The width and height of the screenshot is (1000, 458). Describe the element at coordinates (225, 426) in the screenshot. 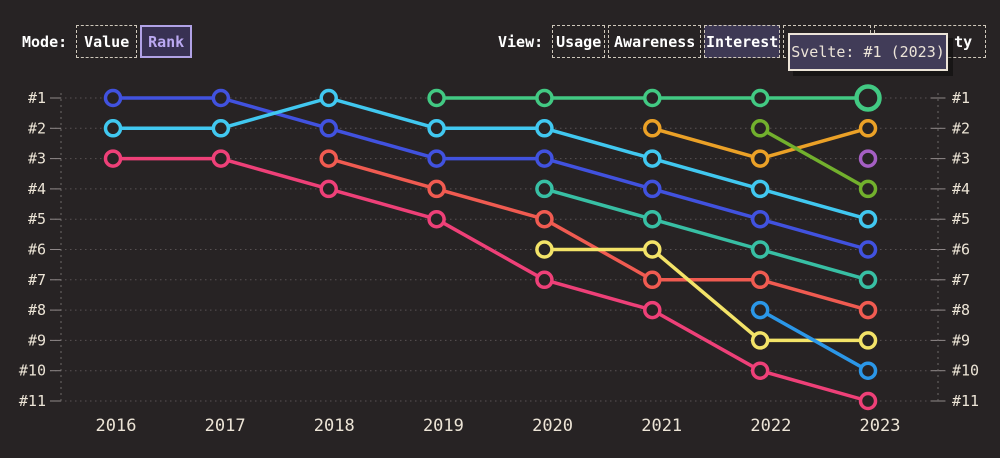

I see `year-label: 2017` at that location.